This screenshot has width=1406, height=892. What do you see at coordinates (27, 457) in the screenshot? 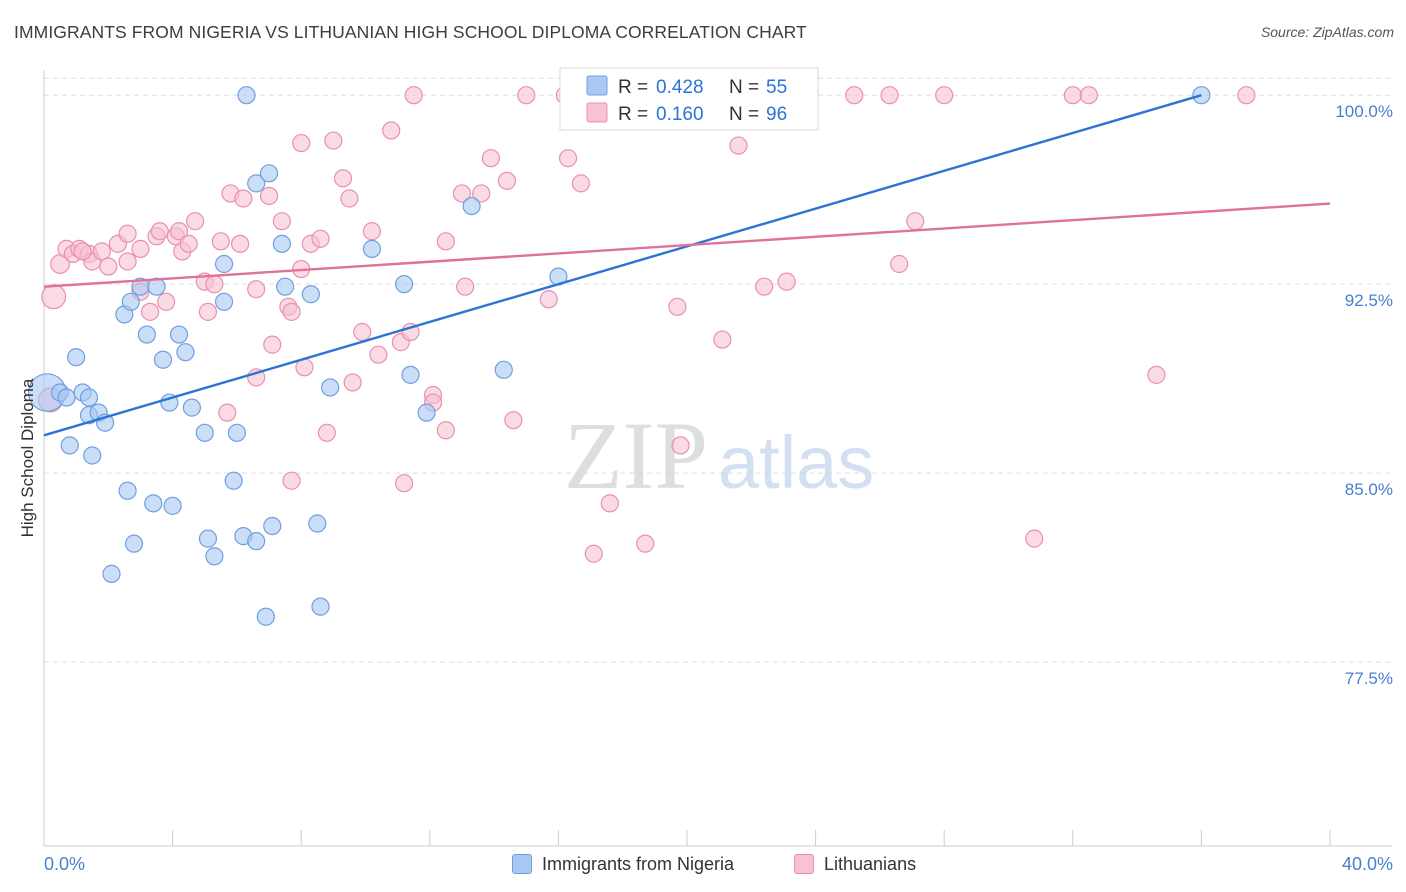
I see `y-axis-title: High School Diploma` at bounding box center [27, 457].